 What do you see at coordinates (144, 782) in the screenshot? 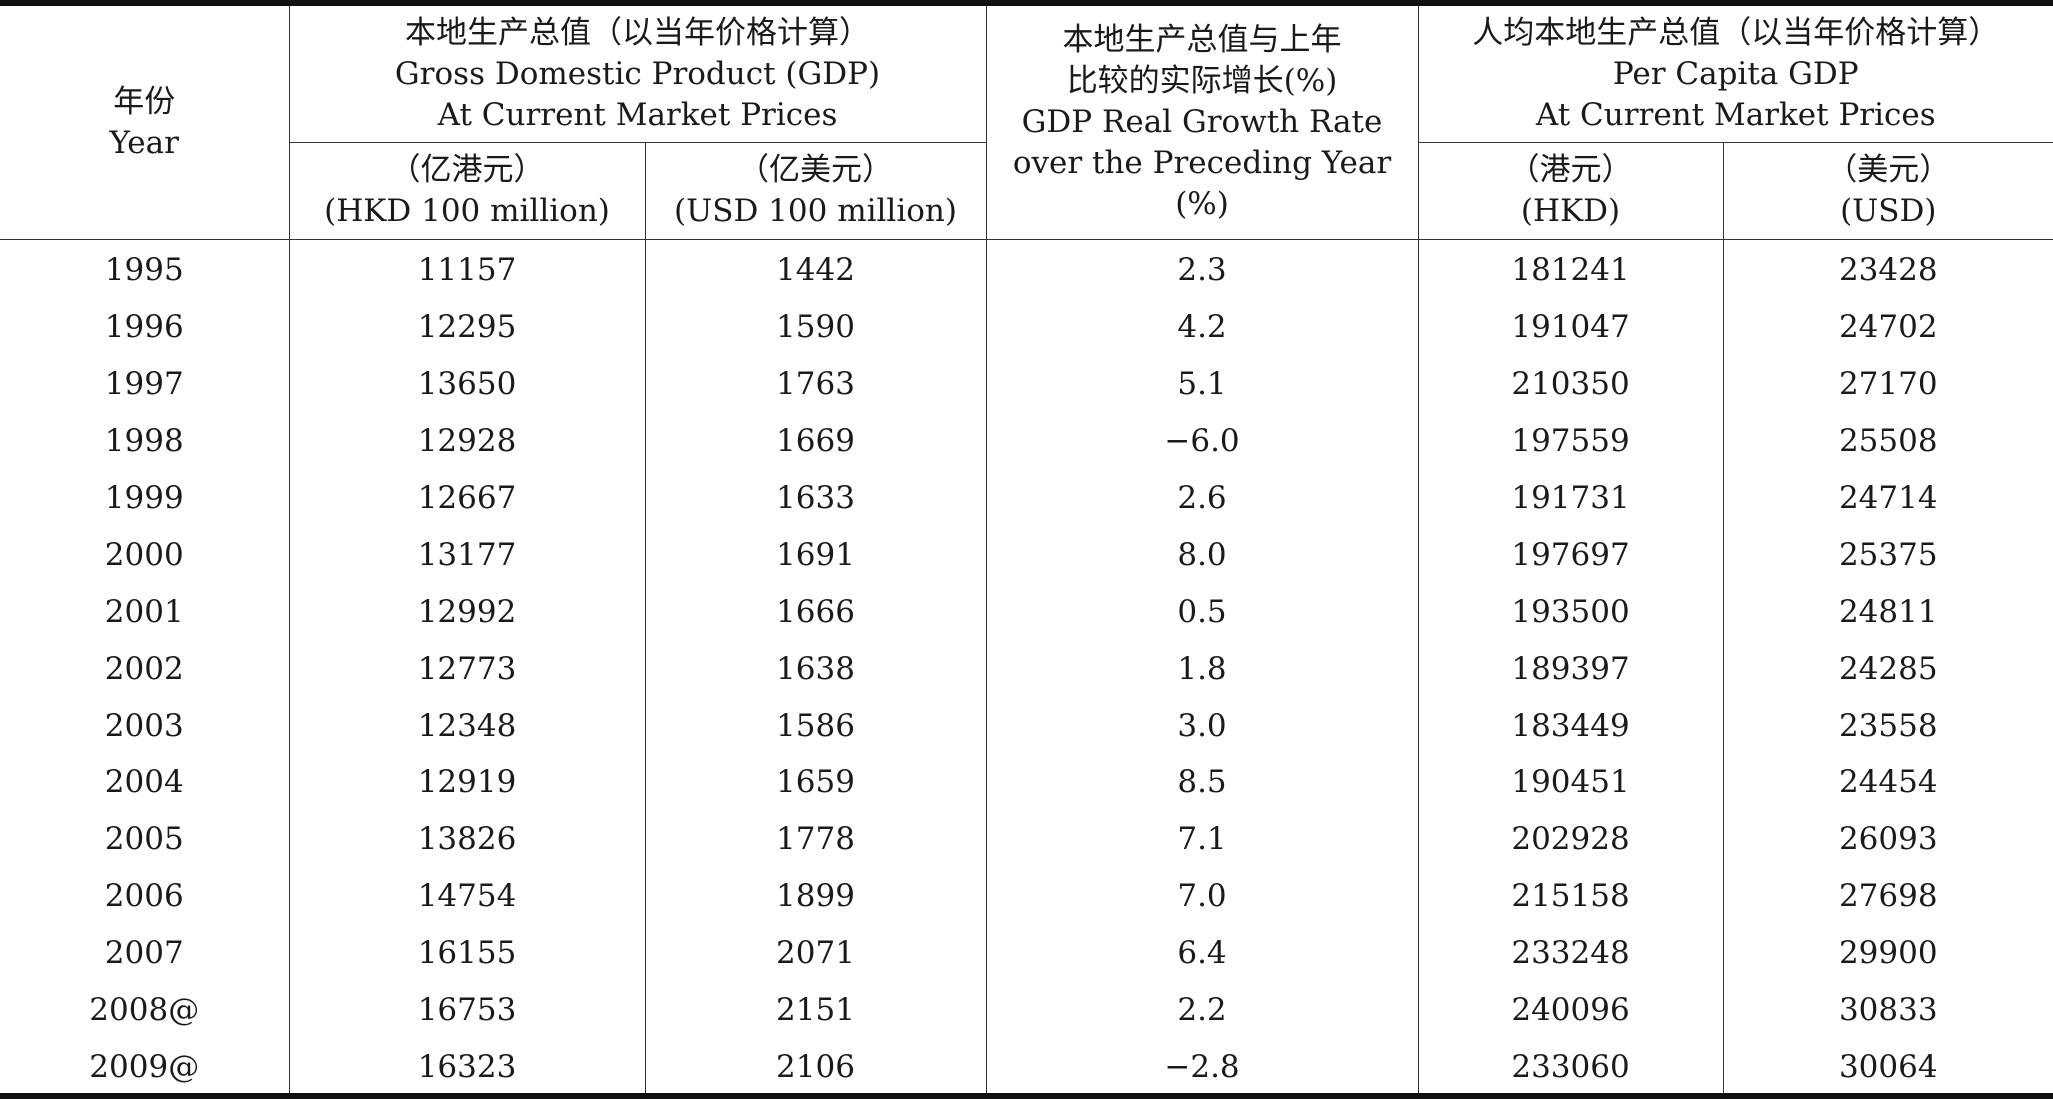
I see `year-cell: 2004` at bounding box center [144, 782].